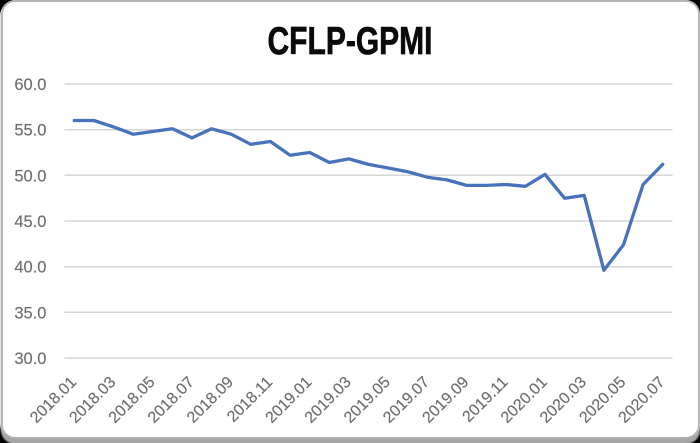  Describe the element at coordinates (30, 222) in the screenshot. I see `svg-text: 45.0` at that location.